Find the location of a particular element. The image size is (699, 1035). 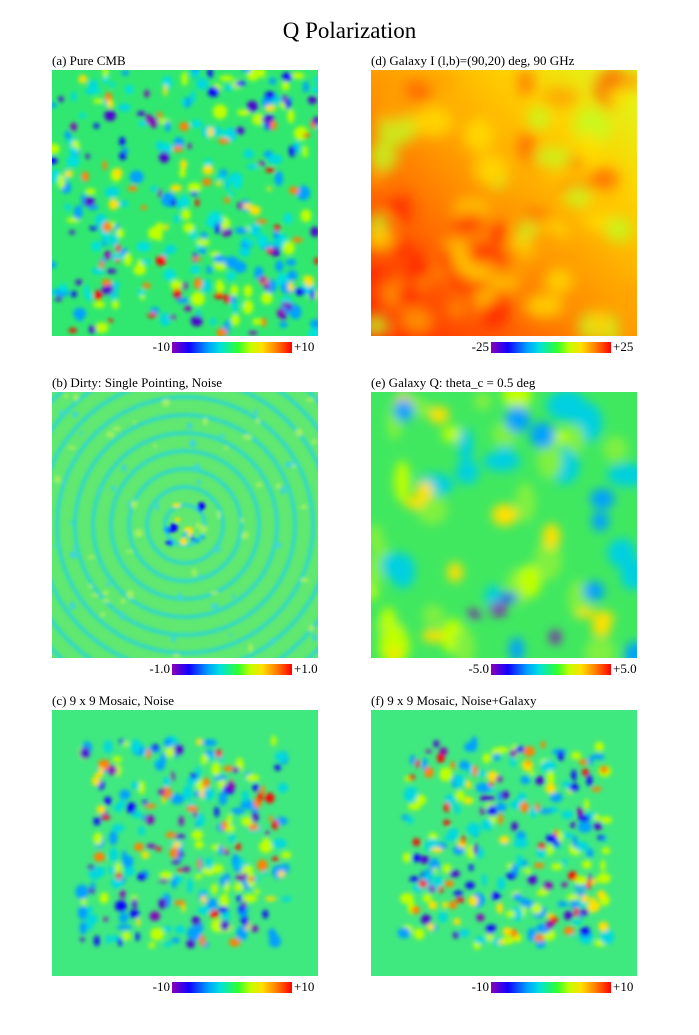

panel-caption: (e) Galaxy Q: theta_c = 0.5 deg is located at coordinates (453, 382).